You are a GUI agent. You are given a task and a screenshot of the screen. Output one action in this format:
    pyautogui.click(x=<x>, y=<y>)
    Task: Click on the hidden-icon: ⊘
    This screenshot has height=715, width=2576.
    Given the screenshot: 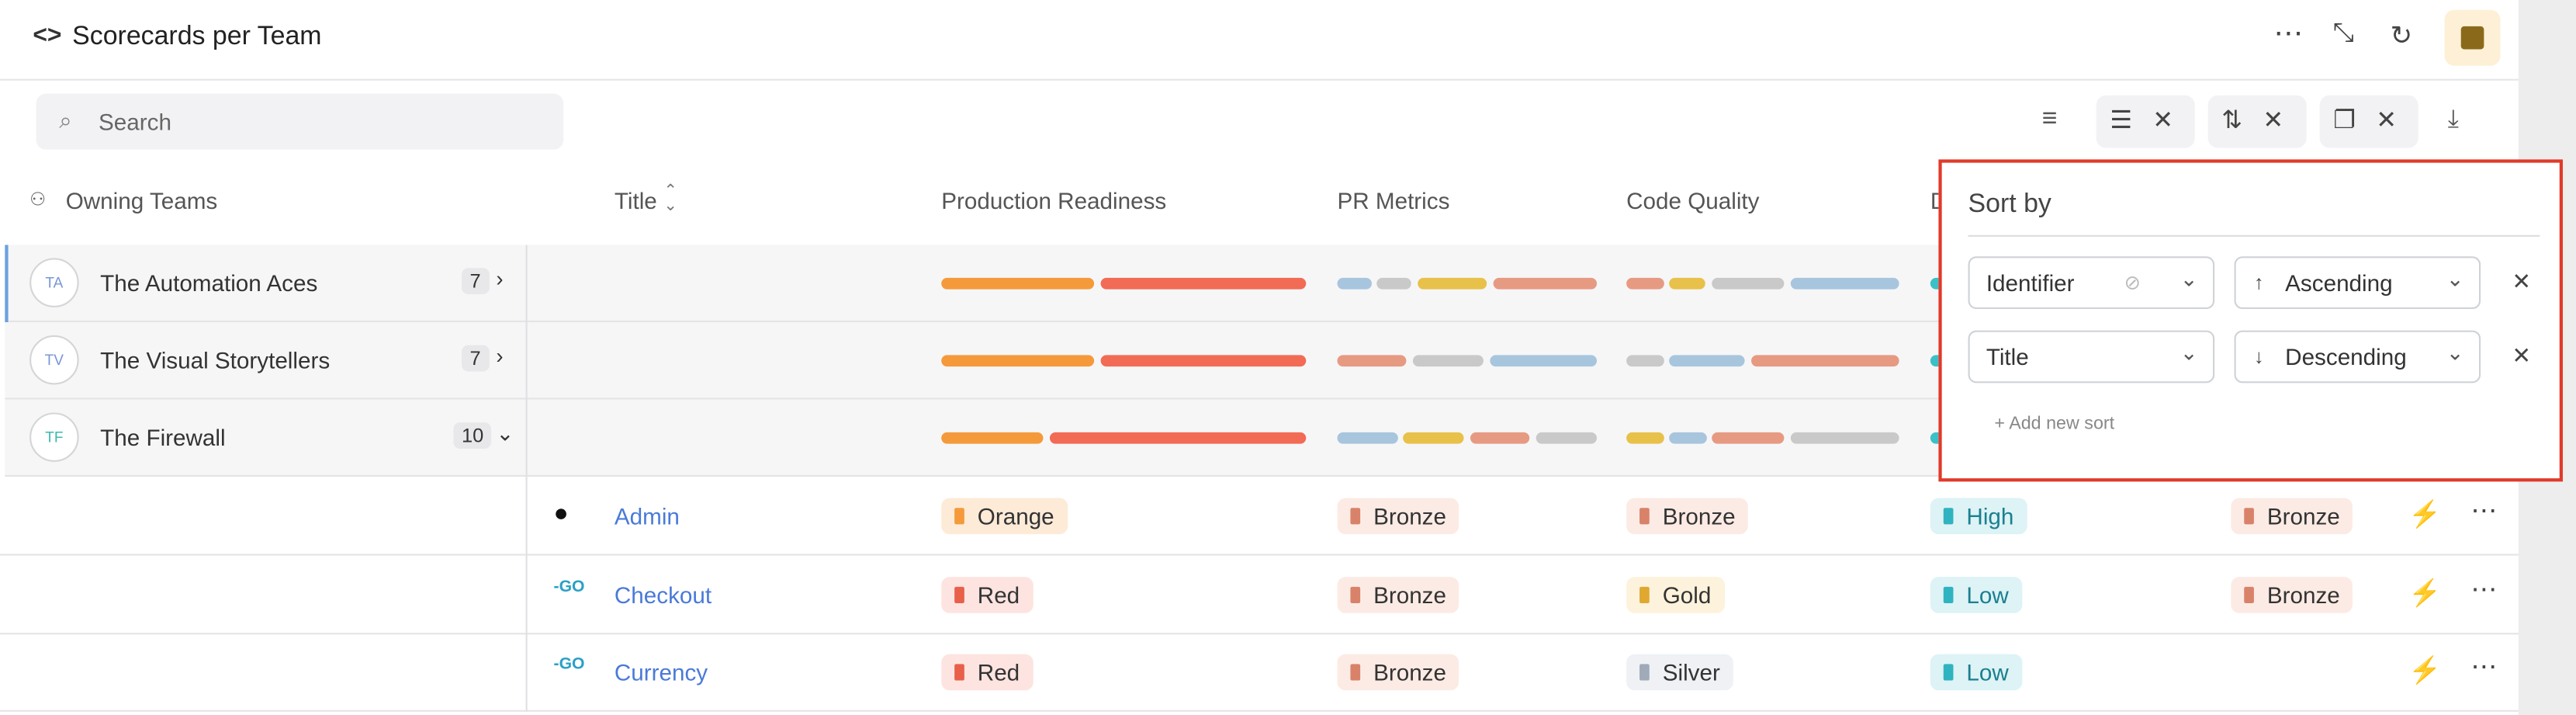 What is the action you would take?
    pyautogui.click(x=2132, y=282)
    